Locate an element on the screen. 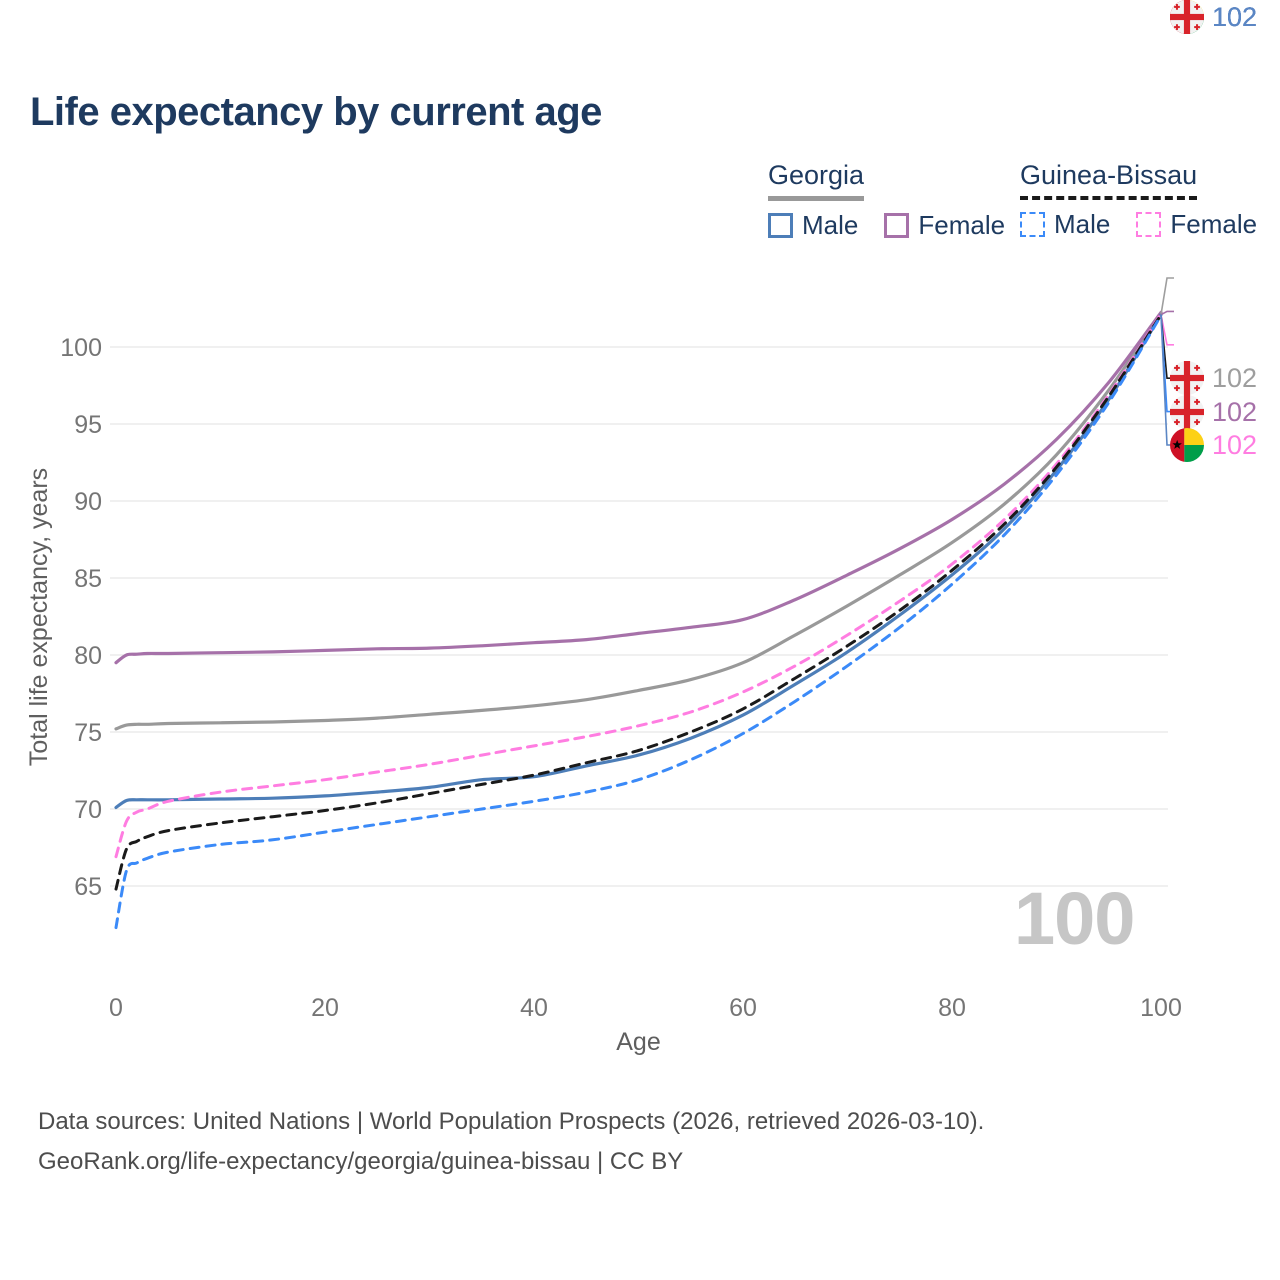  end-label-georgia-male: 102 is located at coordinates (1213, 17).